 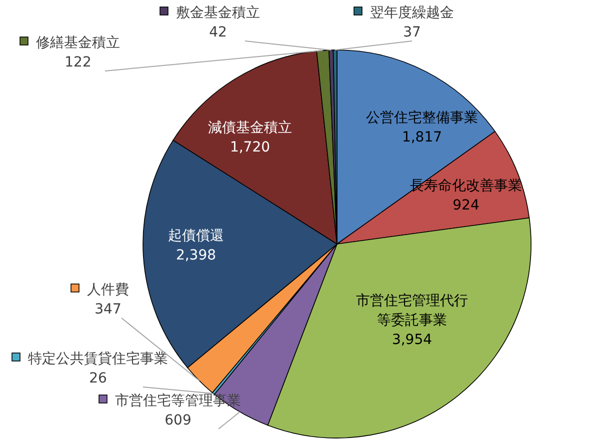 I want to click on slice-label: 修繕基金積立 122, so click(x=78, y=53).